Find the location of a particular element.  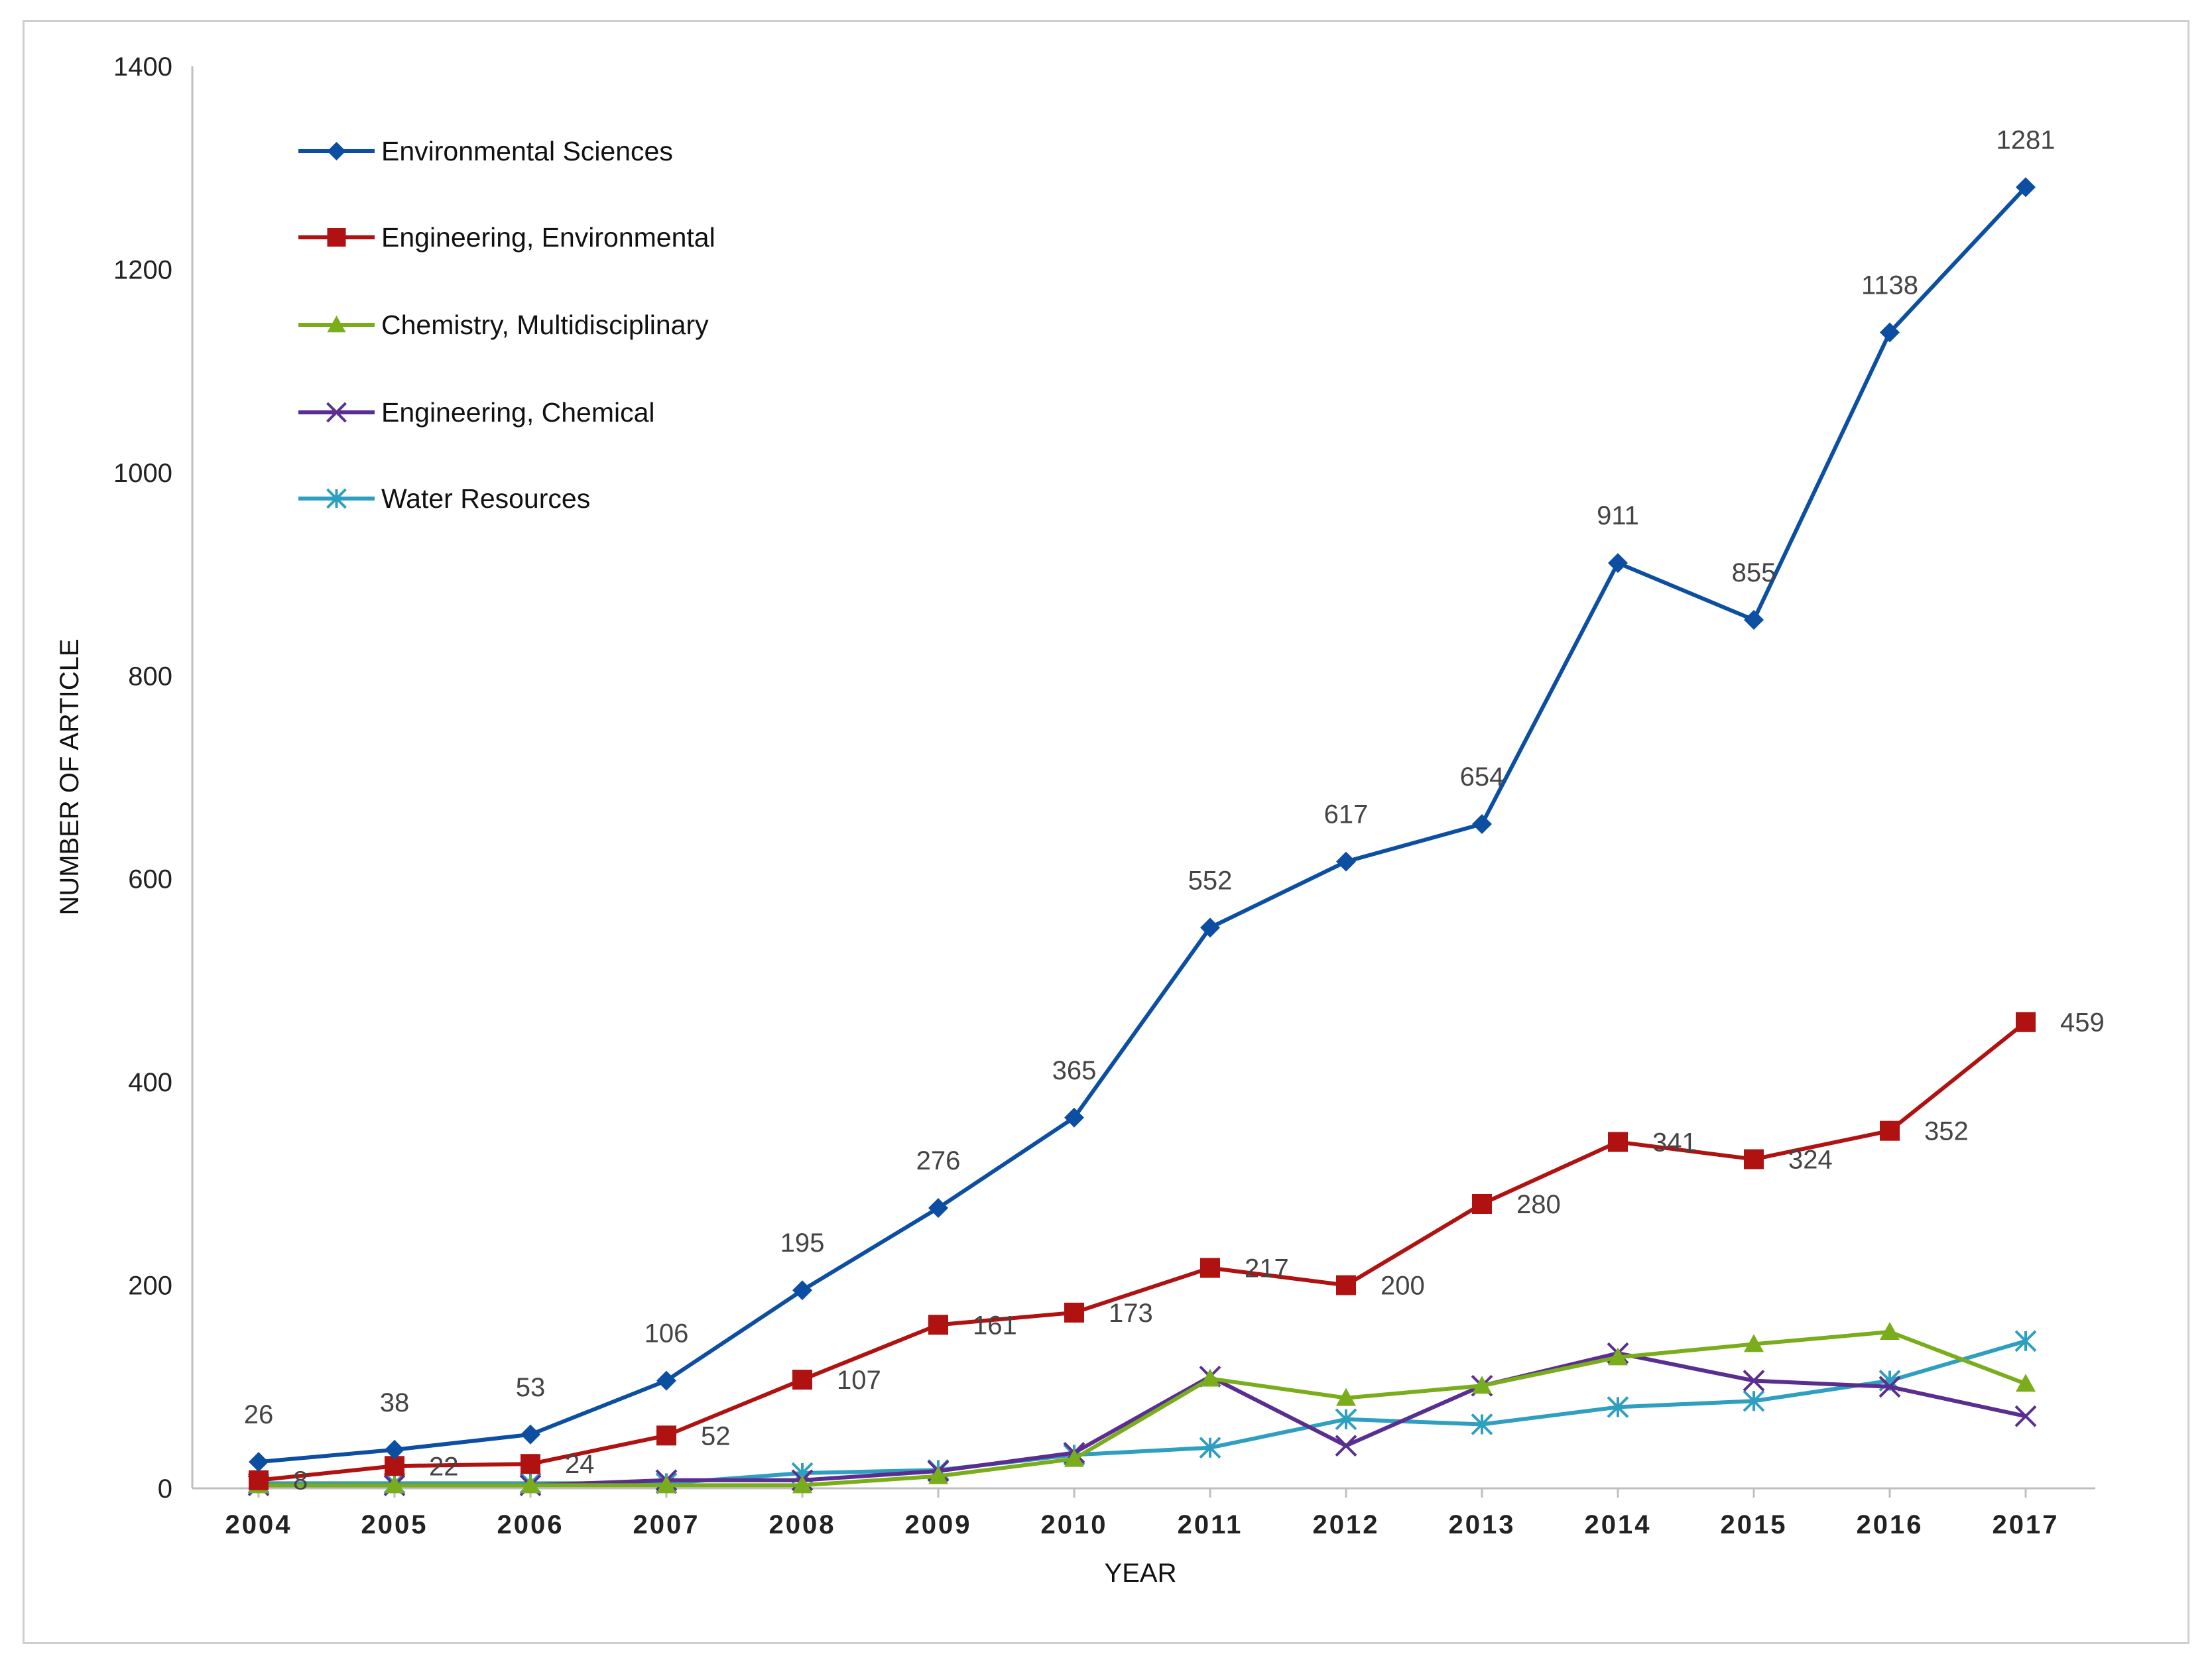

y-tick-label: 400 is located at coordinates (150, 1082).